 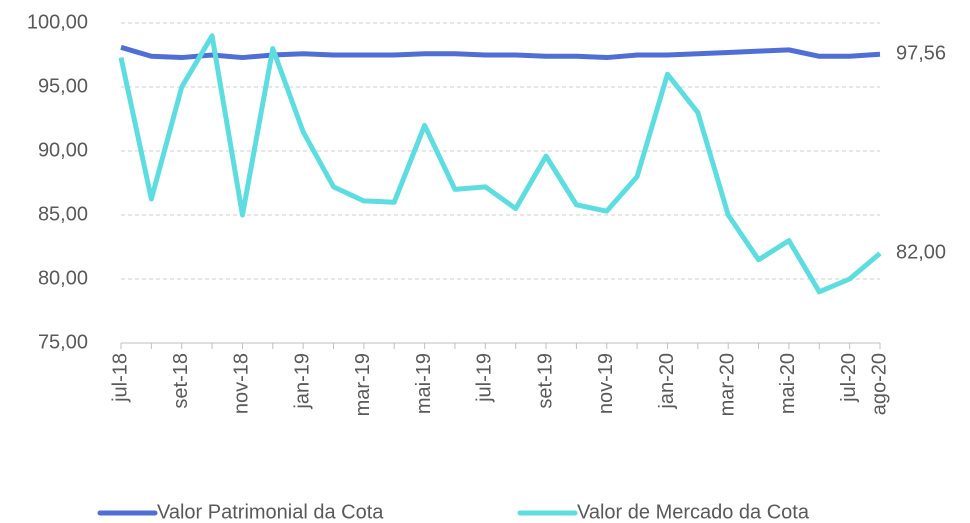 I want to click on x-tick-label: mai-20, so click(x=788, y=383).